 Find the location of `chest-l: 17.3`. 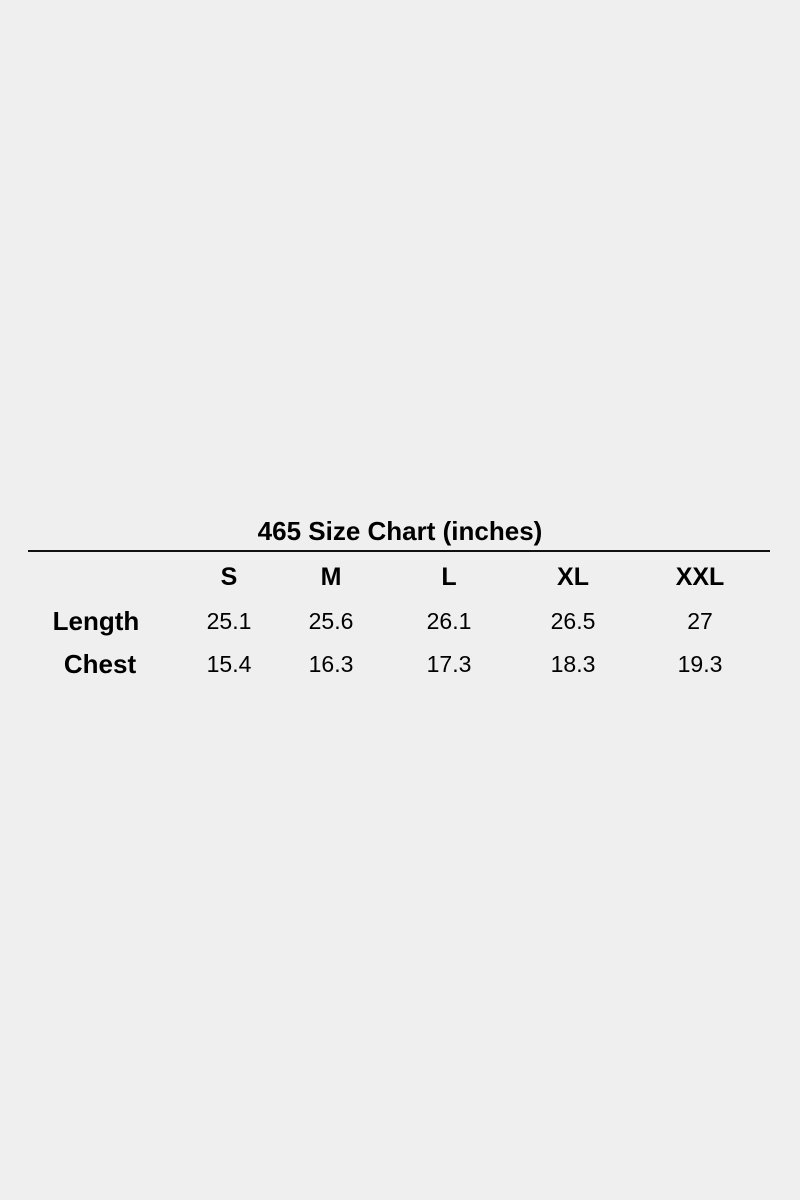

chest-l: 17.3 is located at coordinates (449, 664).